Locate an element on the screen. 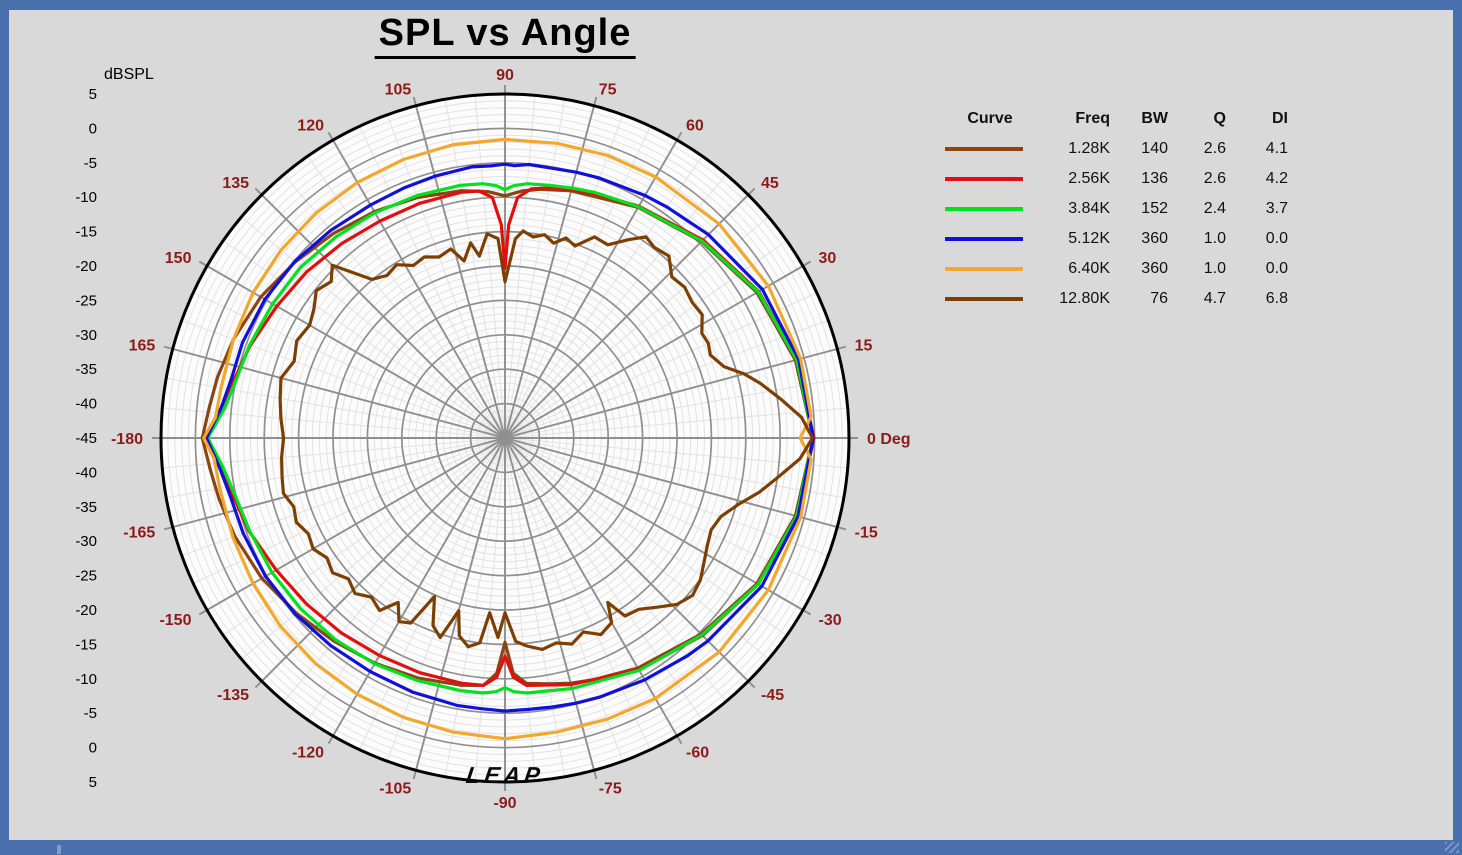  legend-row-5.12K: 5.12K 360 1.0 0.0 is located at coordinates (1115, 239).